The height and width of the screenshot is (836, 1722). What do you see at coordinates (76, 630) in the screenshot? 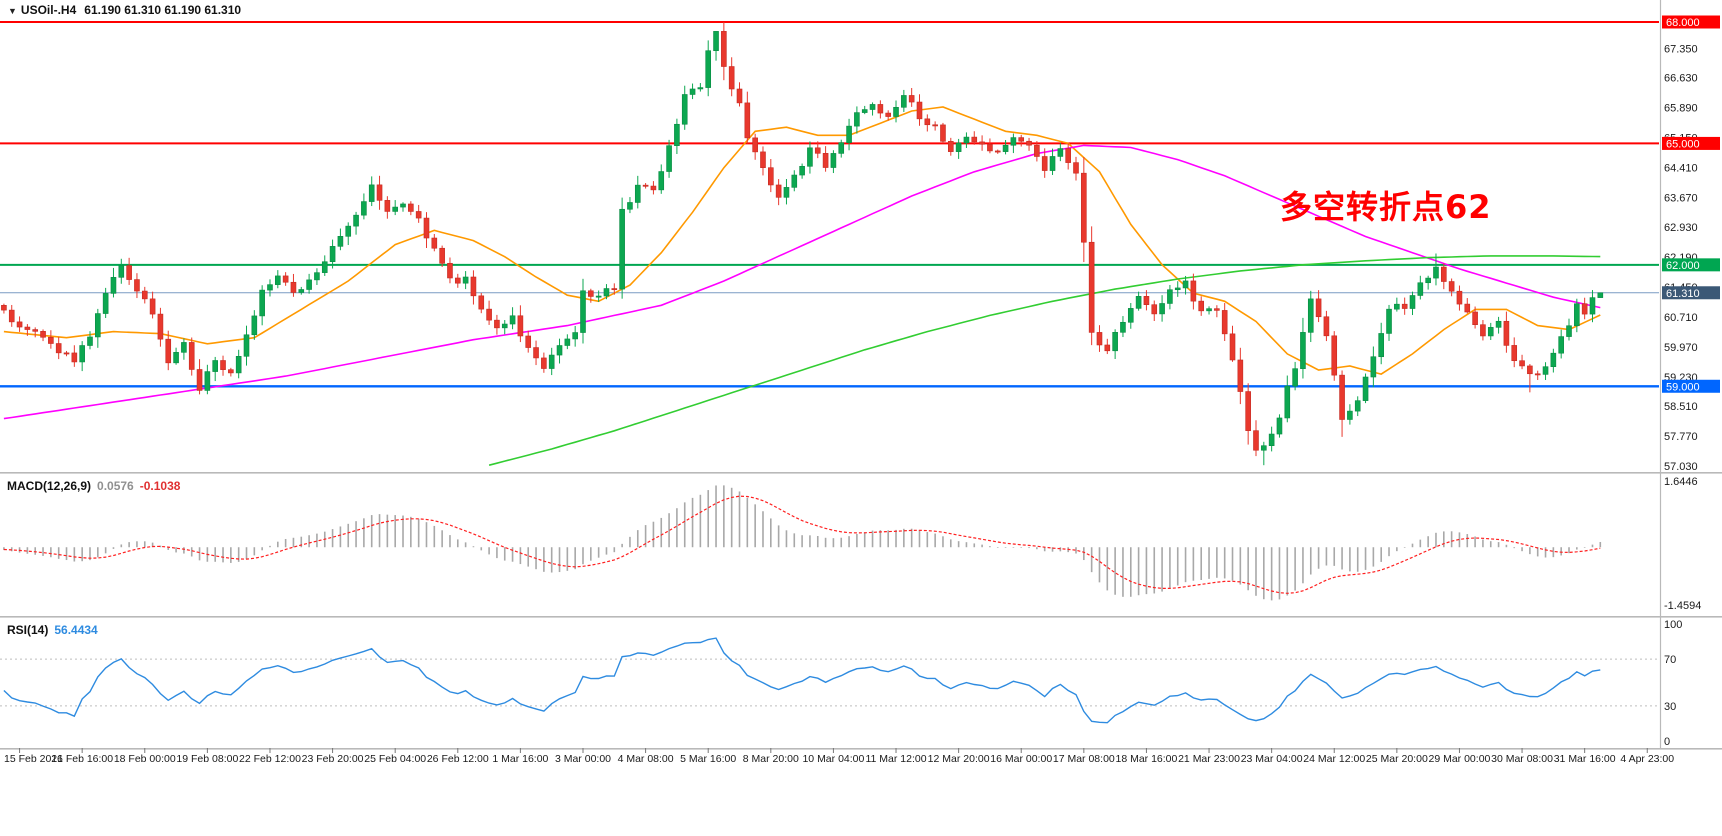
I see `rsi-value: 56.4434` at bounding box center [76, 630].